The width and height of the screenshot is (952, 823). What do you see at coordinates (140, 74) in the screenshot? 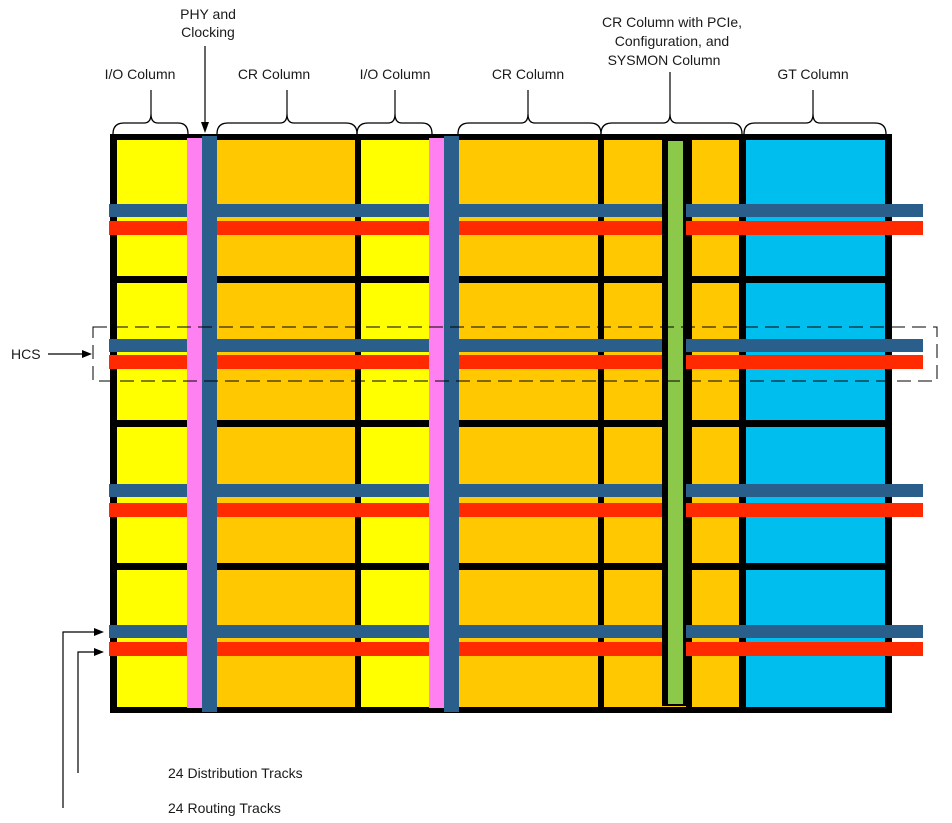
I see `io-column-1-label: I/O Column` at bounding box center [140, 74].